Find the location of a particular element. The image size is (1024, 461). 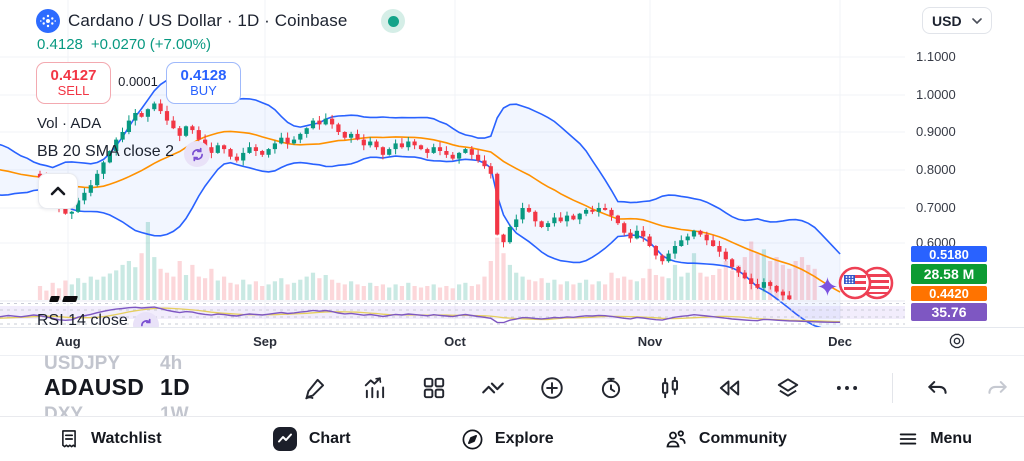

price-tick: 1.1000 is located at coordinates (936, 56).